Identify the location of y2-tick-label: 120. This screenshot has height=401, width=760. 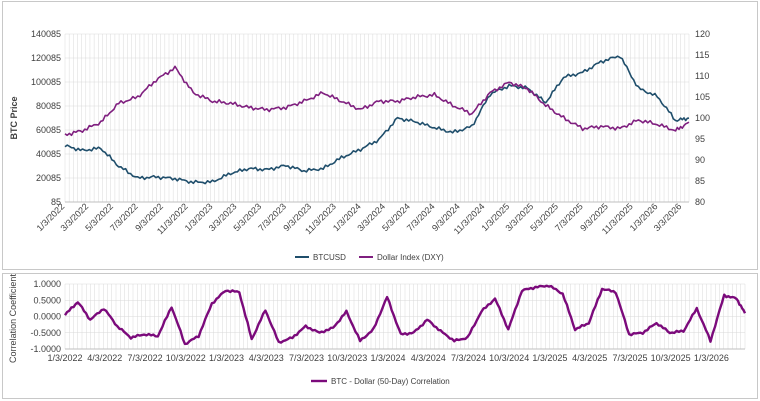
(702, 34).